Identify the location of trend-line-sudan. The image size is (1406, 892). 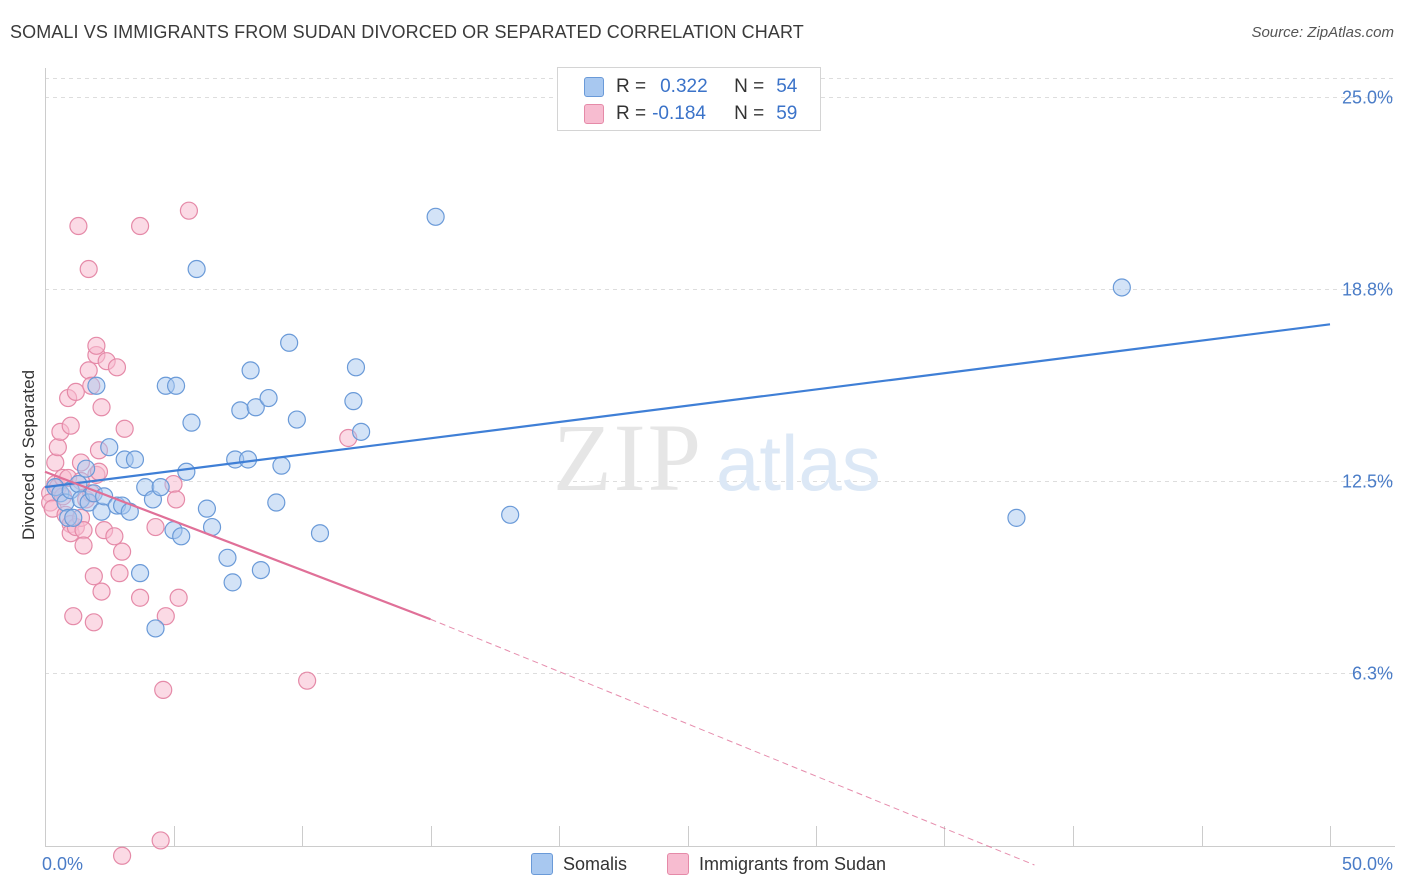
(237, 545).